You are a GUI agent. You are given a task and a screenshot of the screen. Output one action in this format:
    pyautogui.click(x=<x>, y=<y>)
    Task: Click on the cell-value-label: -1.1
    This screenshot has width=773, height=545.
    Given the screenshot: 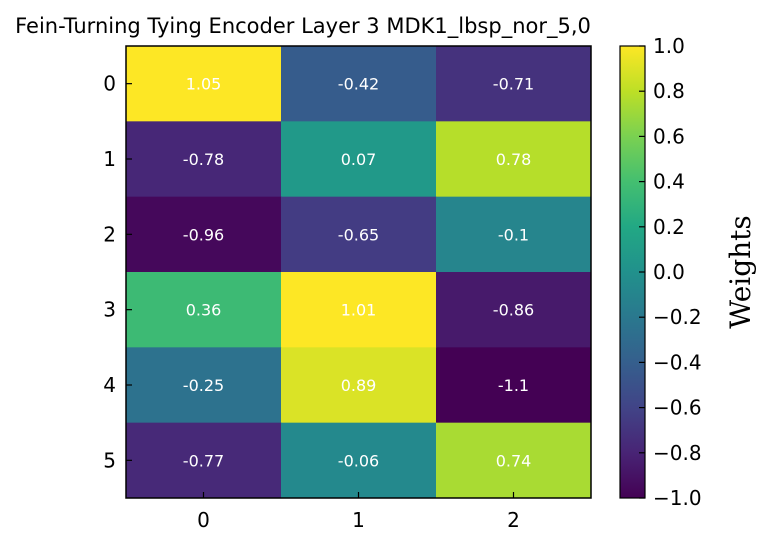 What is the action you would take?
    pyautogui.click(x=513, y=385)
    